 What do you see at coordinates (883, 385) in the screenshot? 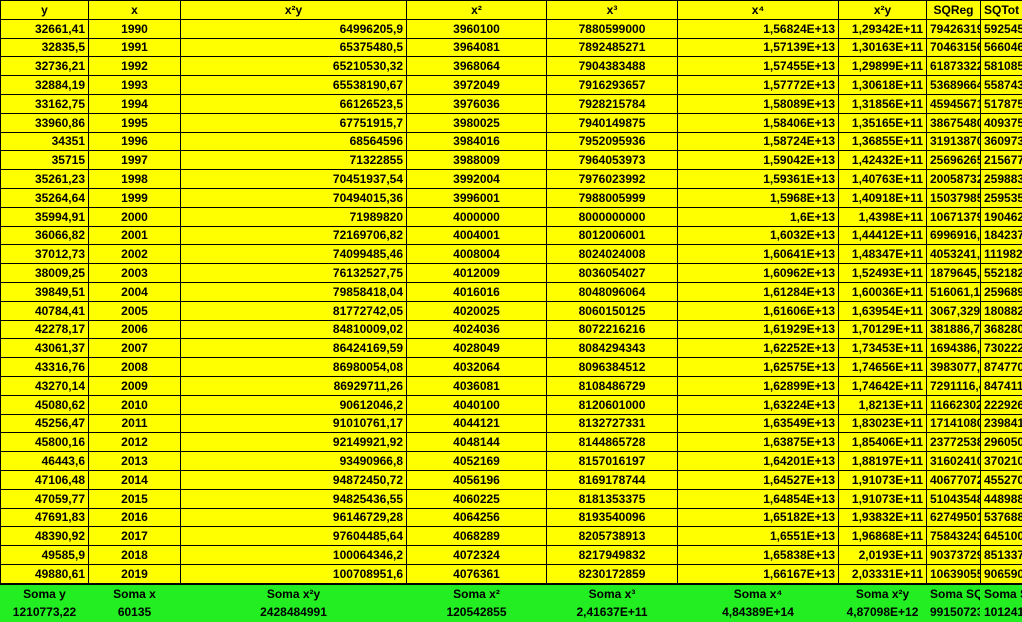
I see `cell-x2y-b: 1,74642E+11` at bounding box center [883, 385].